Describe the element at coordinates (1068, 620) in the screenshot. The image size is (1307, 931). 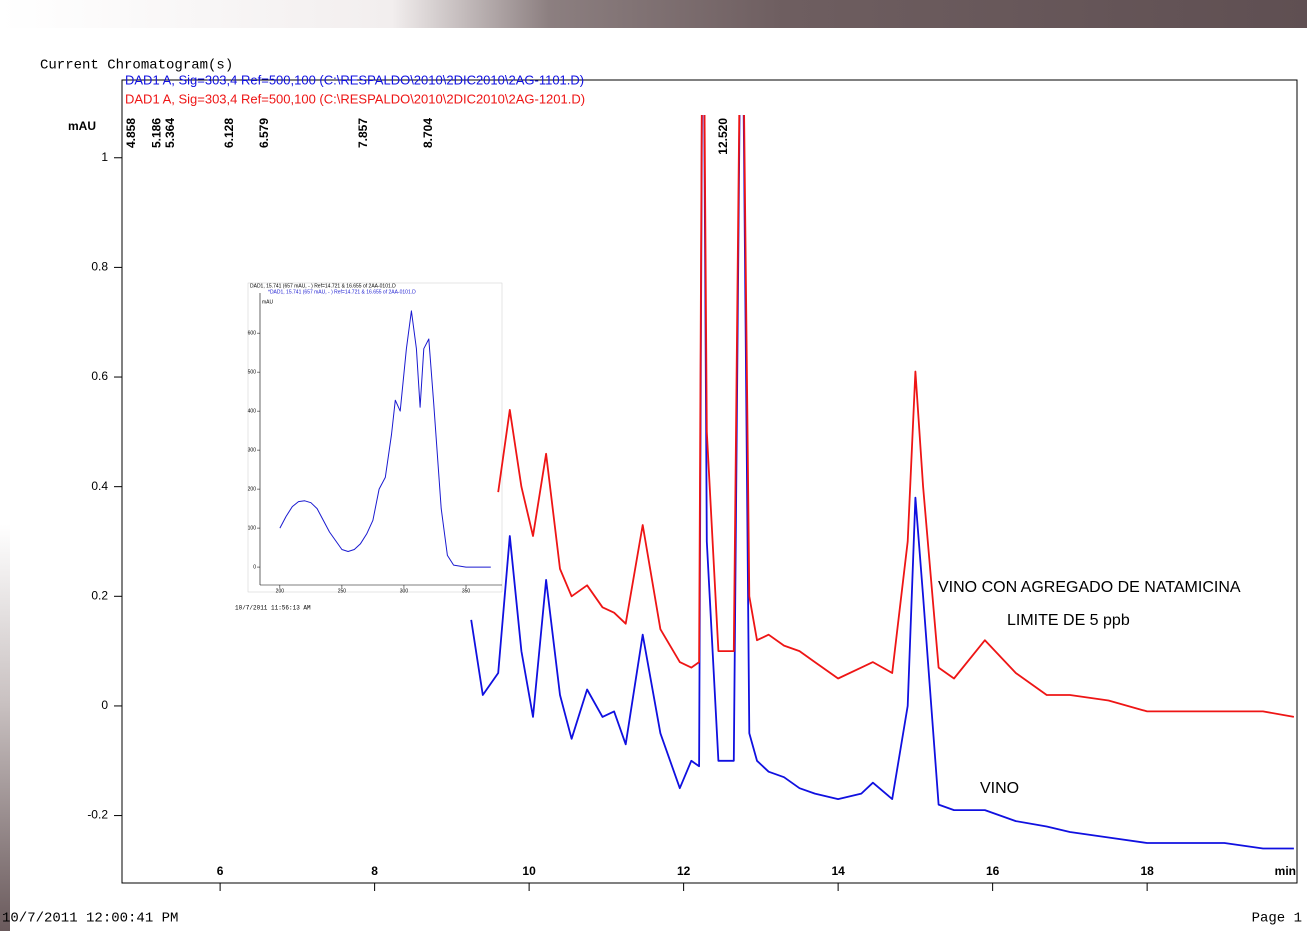
I see `annotation: LIMITE DE 5 ppb` at that location.